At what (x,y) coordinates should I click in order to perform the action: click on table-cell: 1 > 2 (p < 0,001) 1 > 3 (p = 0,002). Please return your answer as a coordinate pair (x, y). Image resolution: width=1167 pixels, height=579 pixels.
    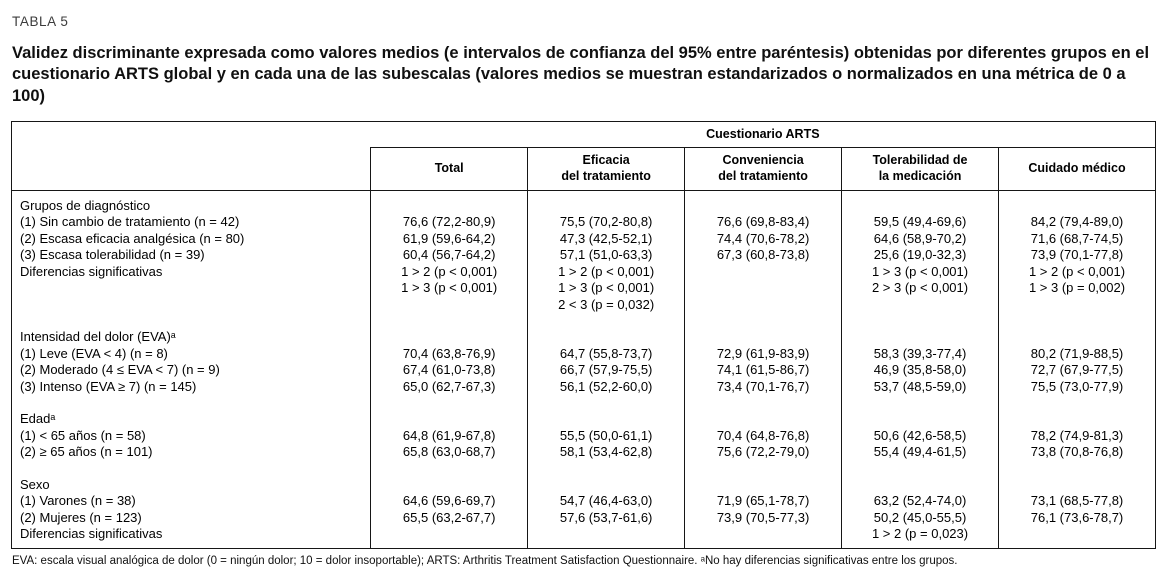
    Looking at the image, I should click on (1077, 288).